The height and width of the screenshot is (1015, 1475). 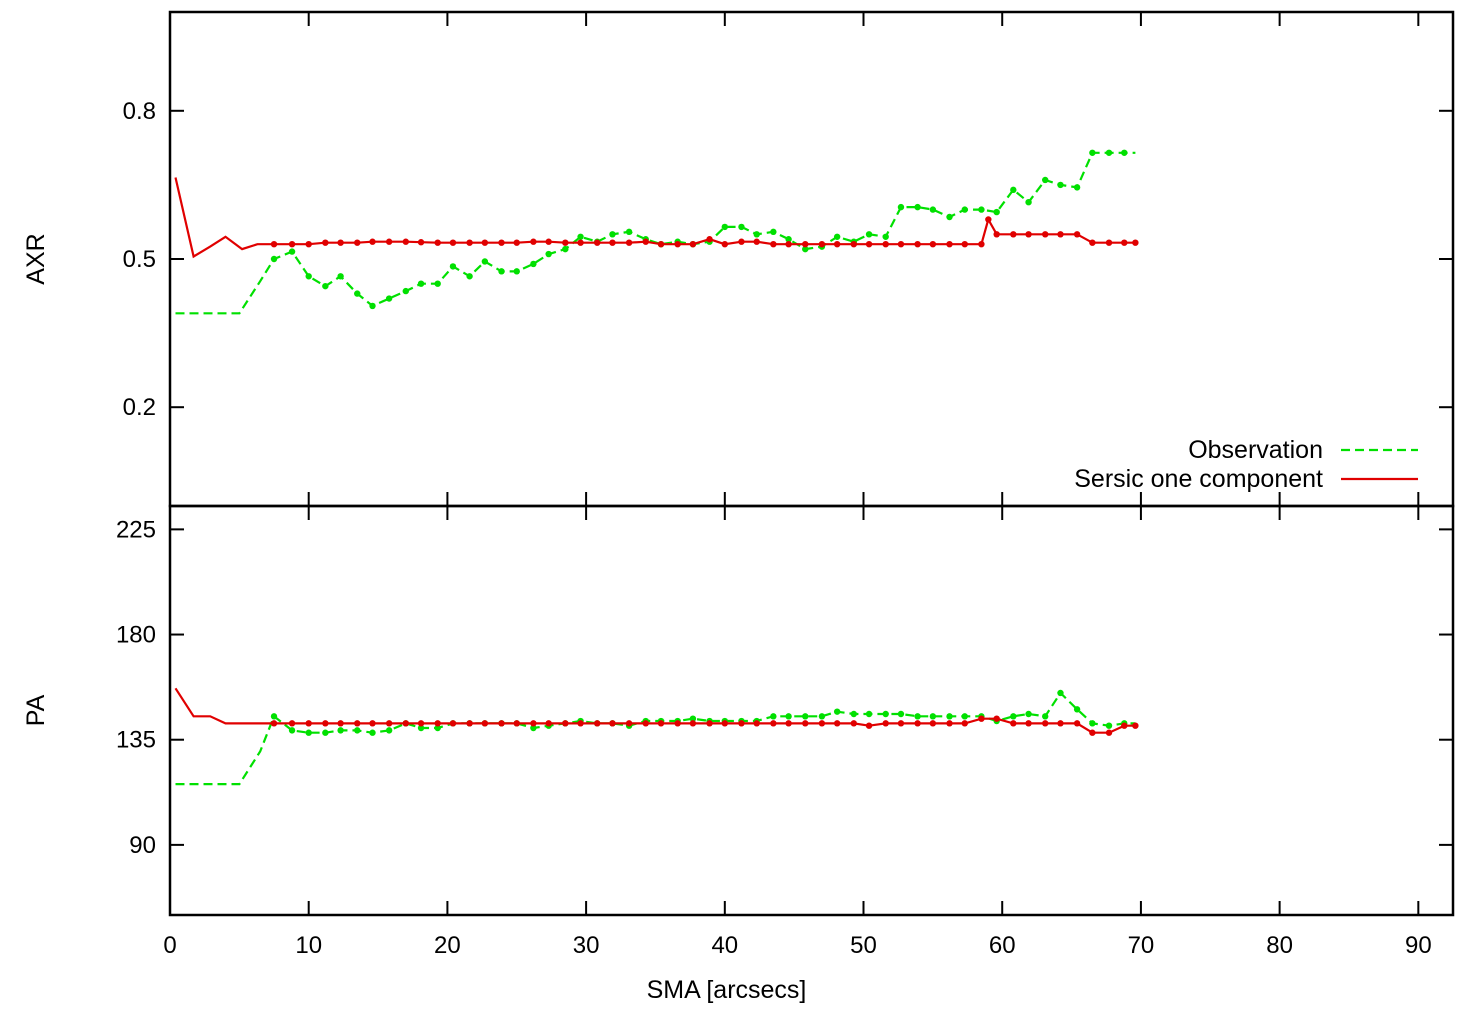 What do you see at coordinates (727, 990) in the screenshot?
I see `x-axis-label: SMA [arcsecs]` at bounding box center [727, 990].